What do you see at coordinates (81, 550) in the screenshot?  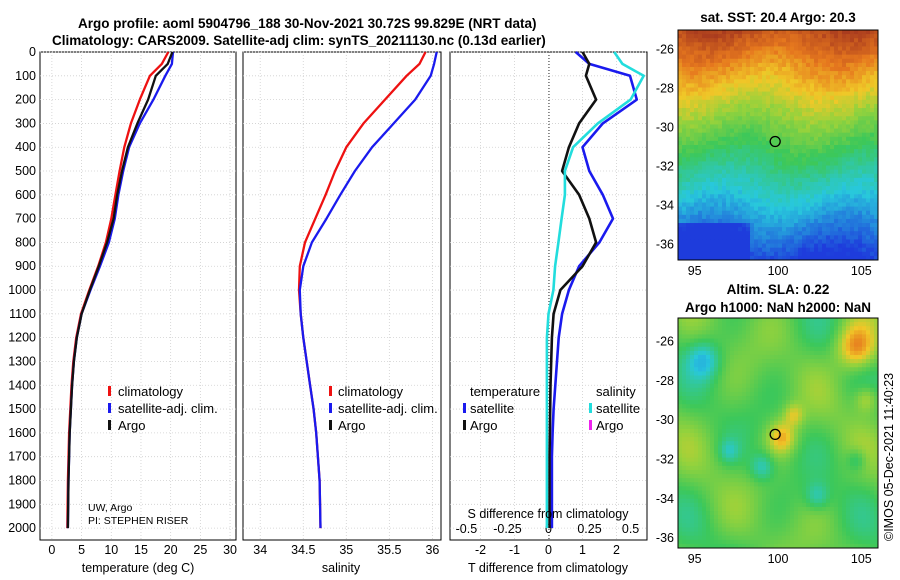 I see `x-tick-label: 5` at bounding box center [81, 550].